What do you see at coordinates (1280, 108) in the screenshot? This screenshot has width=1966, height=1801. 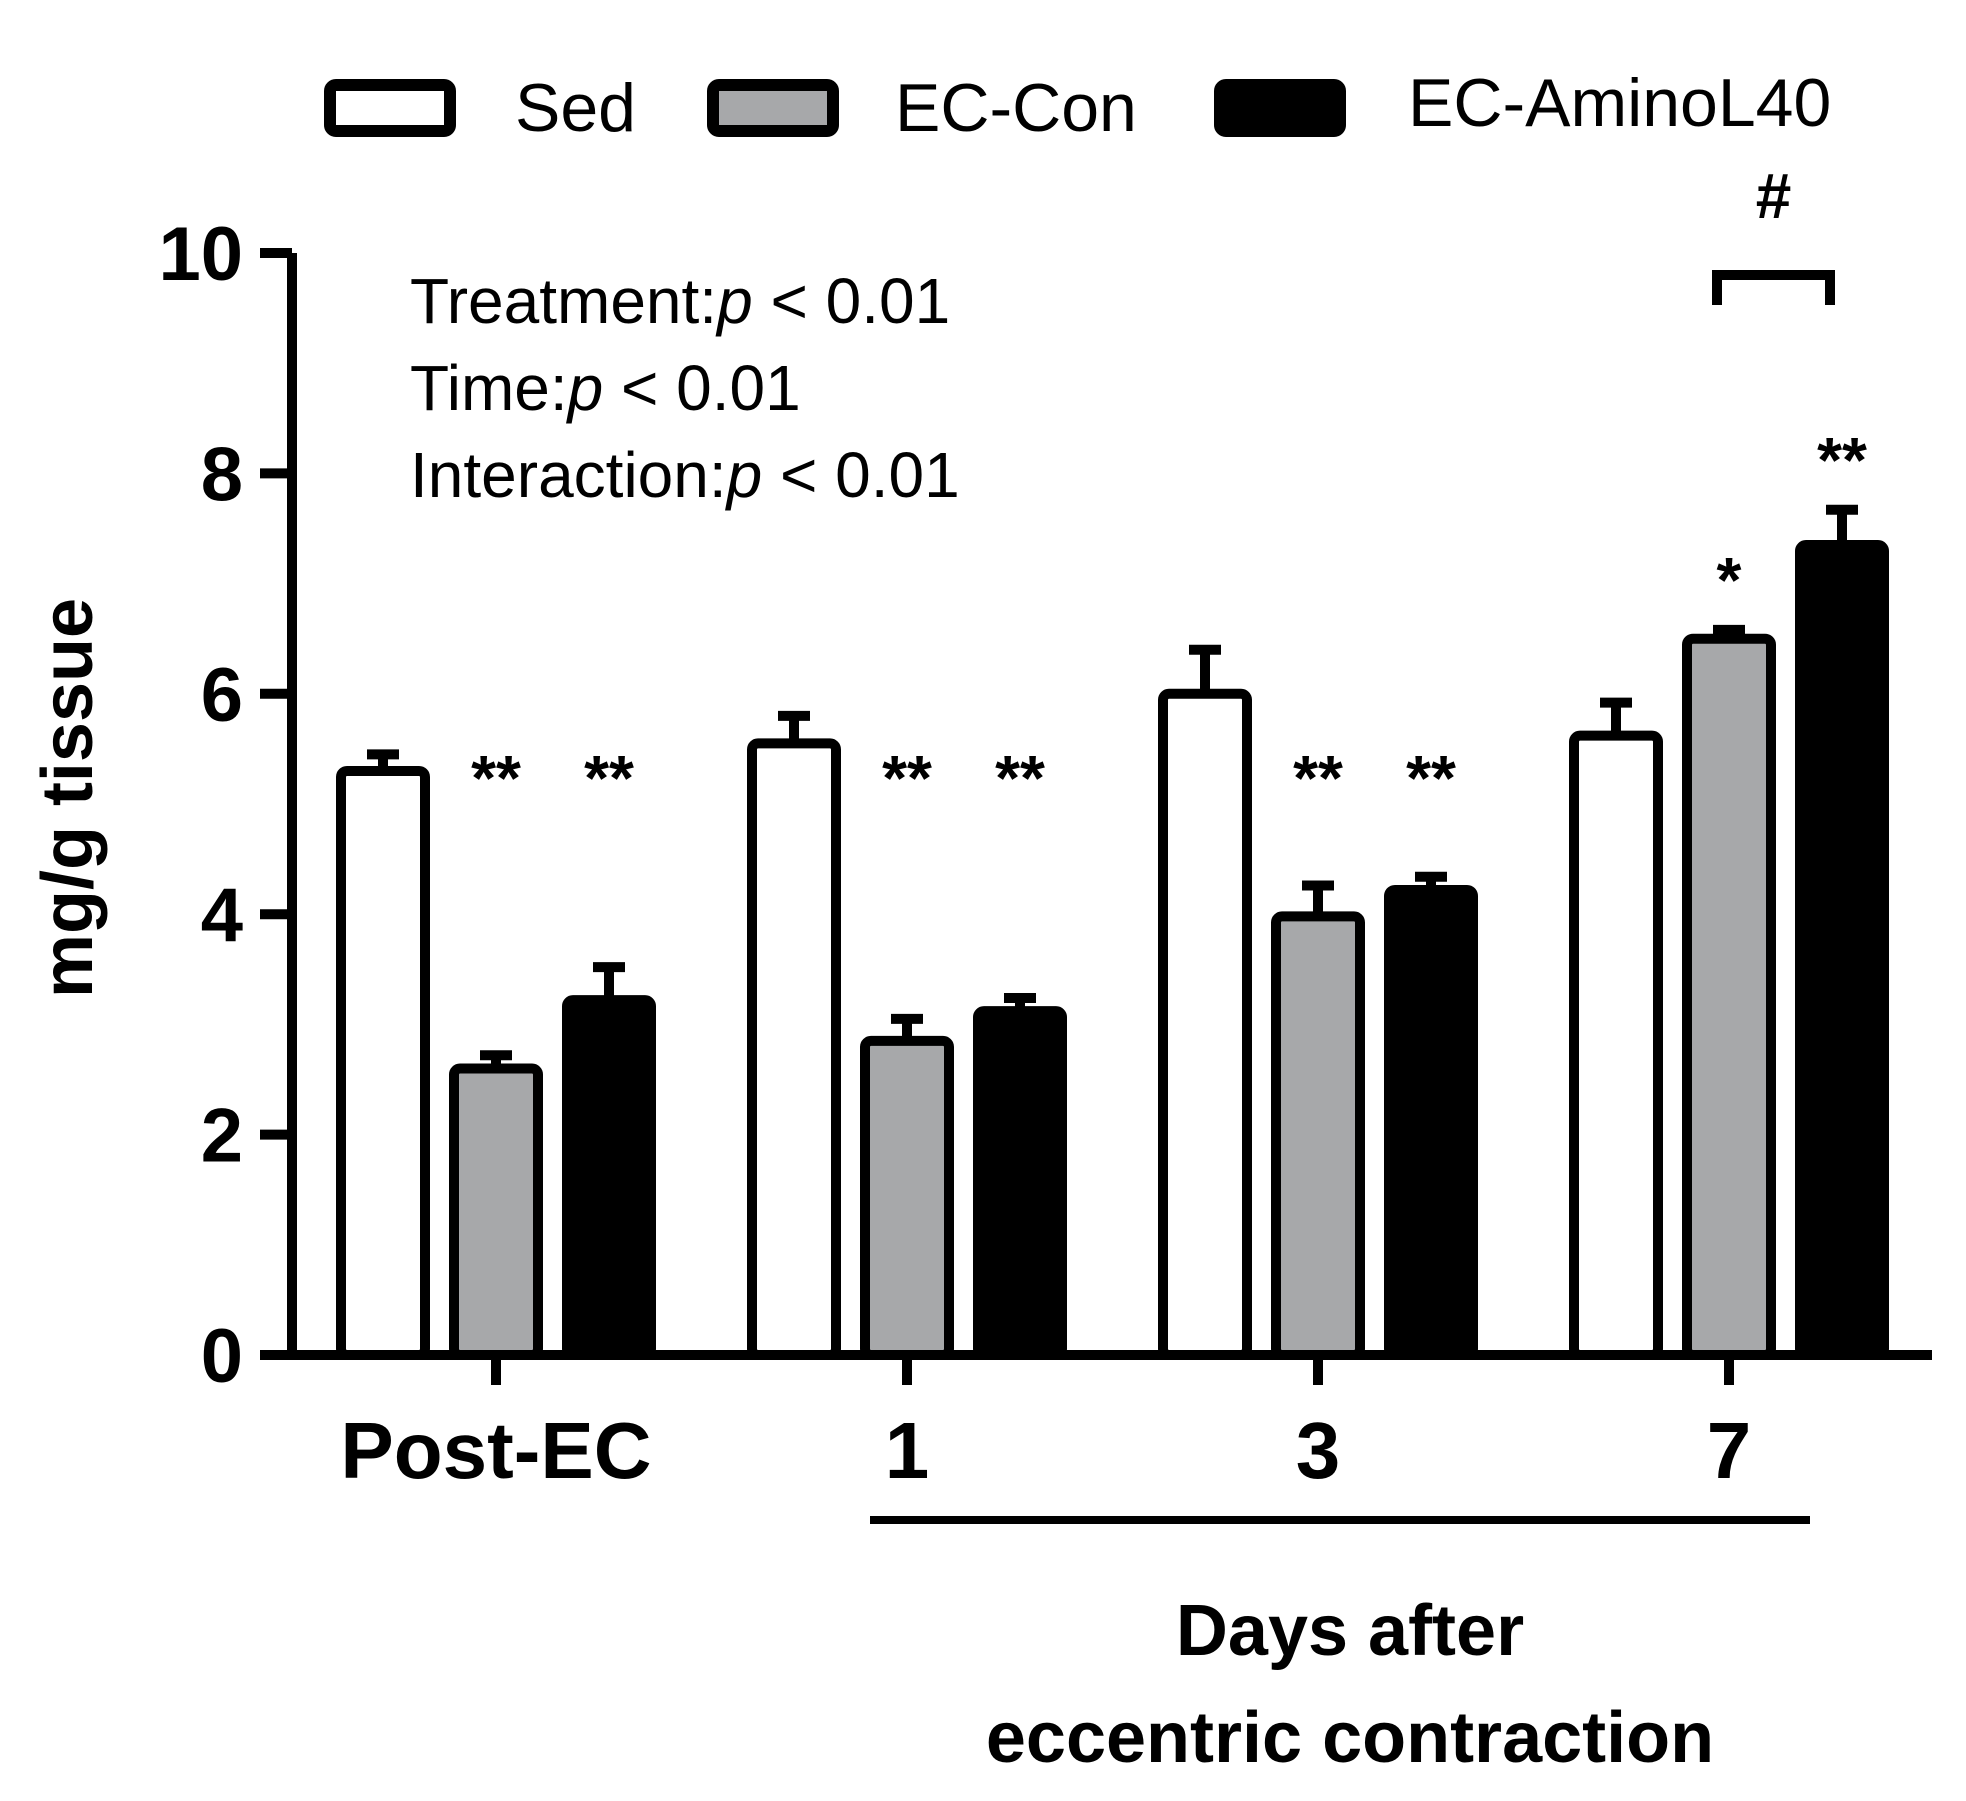 I see `legend-swatch-ec-aminol40` at bounding box center [1280, 108].